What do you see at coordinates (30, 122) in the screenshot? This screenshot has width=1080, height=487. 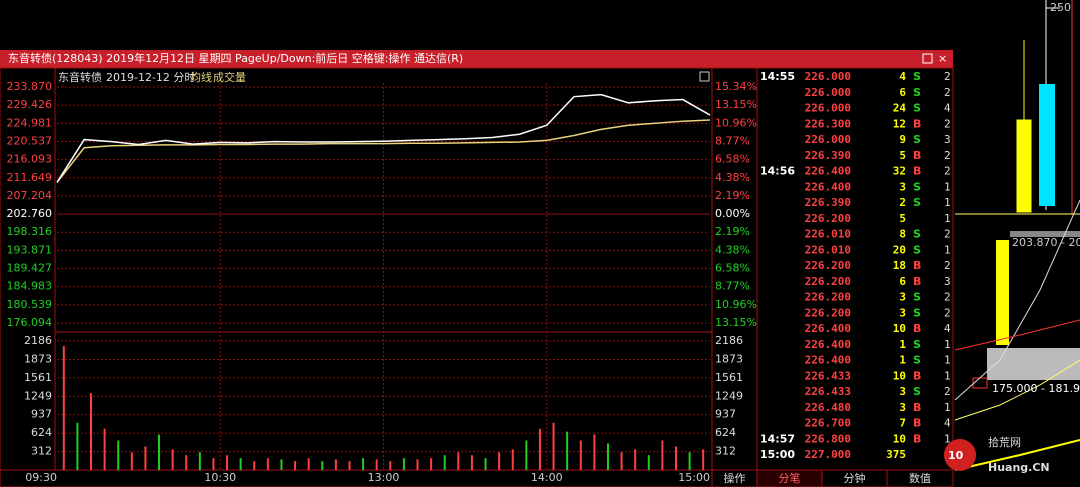 I see `y-tick-label: 224.981` at bounding box center [30, 122].